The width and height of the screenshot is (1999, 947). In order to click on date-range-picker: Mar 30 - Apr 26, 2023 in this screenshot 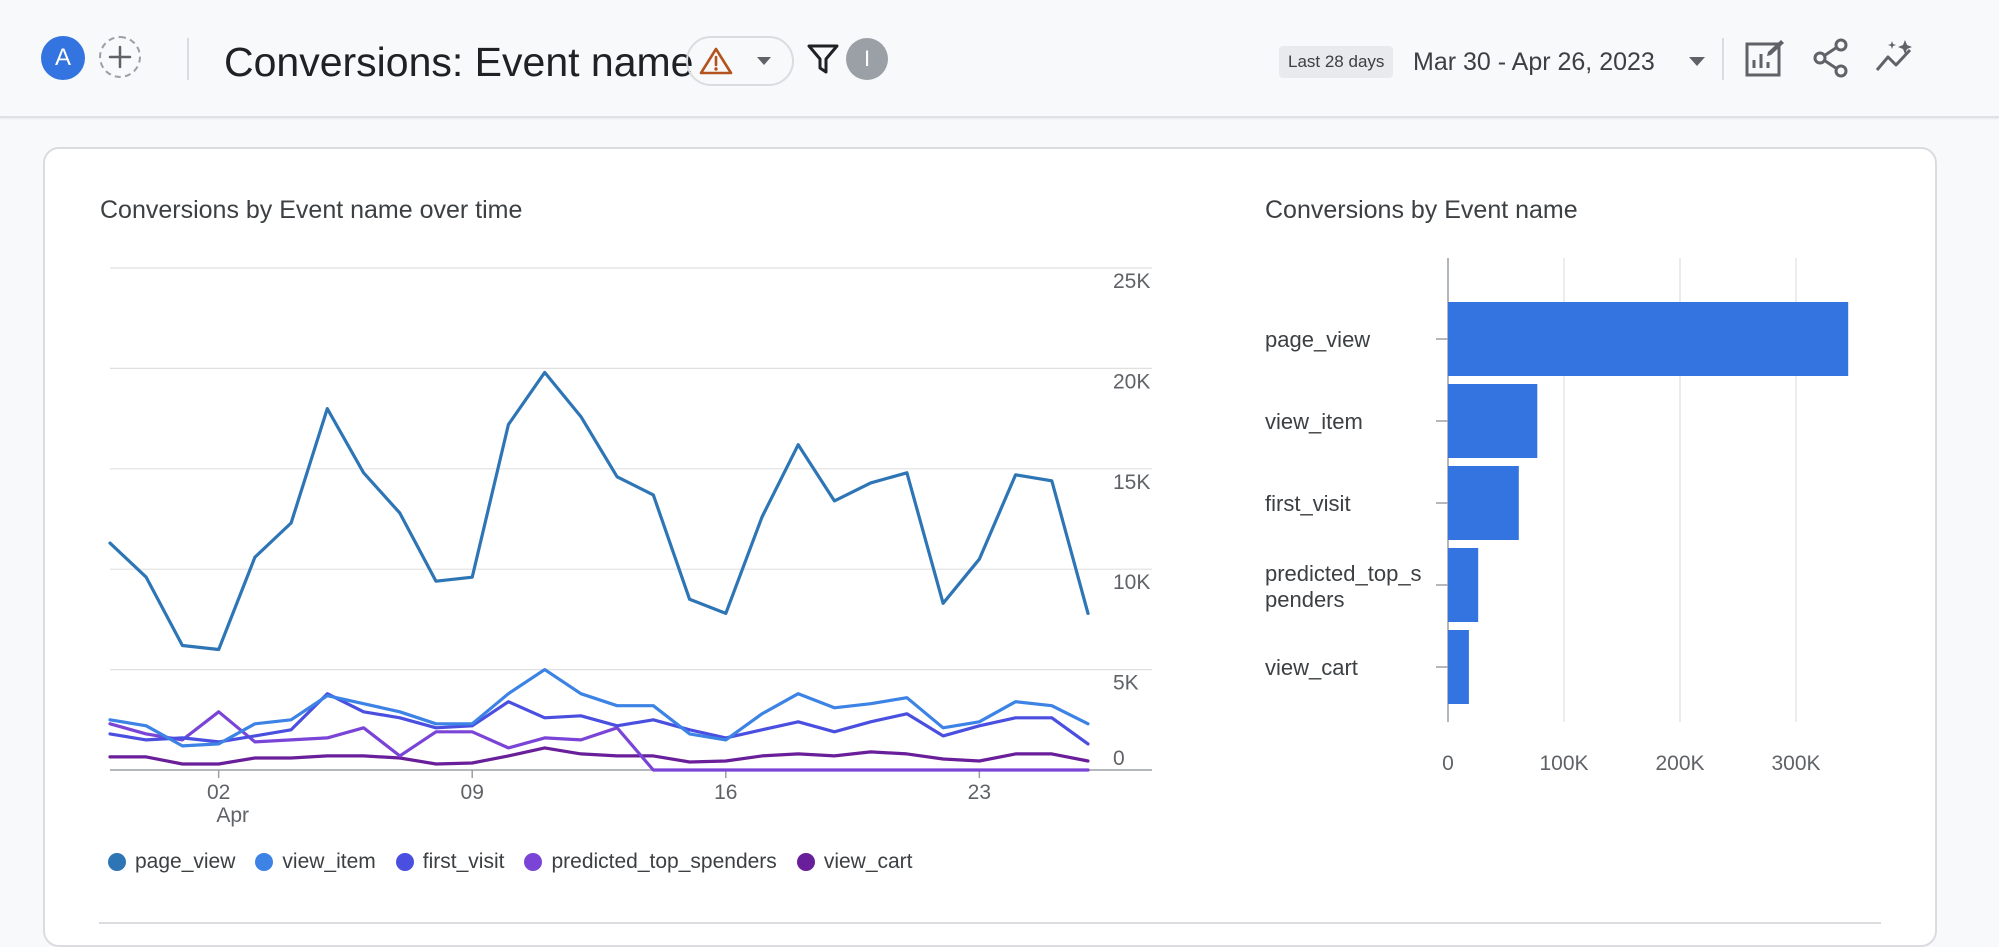, I will do `click(1534, 62)`.